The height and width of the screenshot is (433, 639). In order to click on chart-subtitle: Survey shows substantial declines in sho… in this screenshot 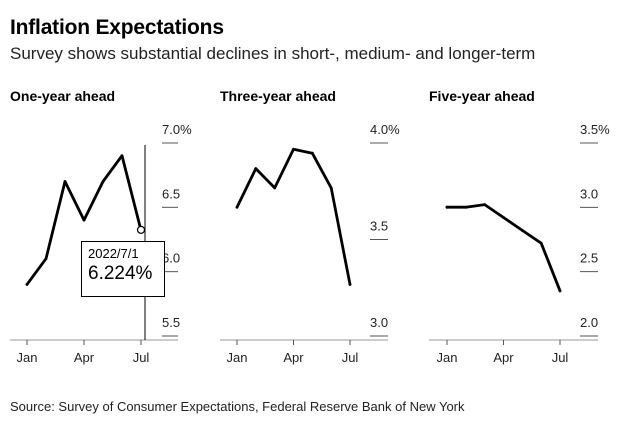, I will do `click(273, 53)`.